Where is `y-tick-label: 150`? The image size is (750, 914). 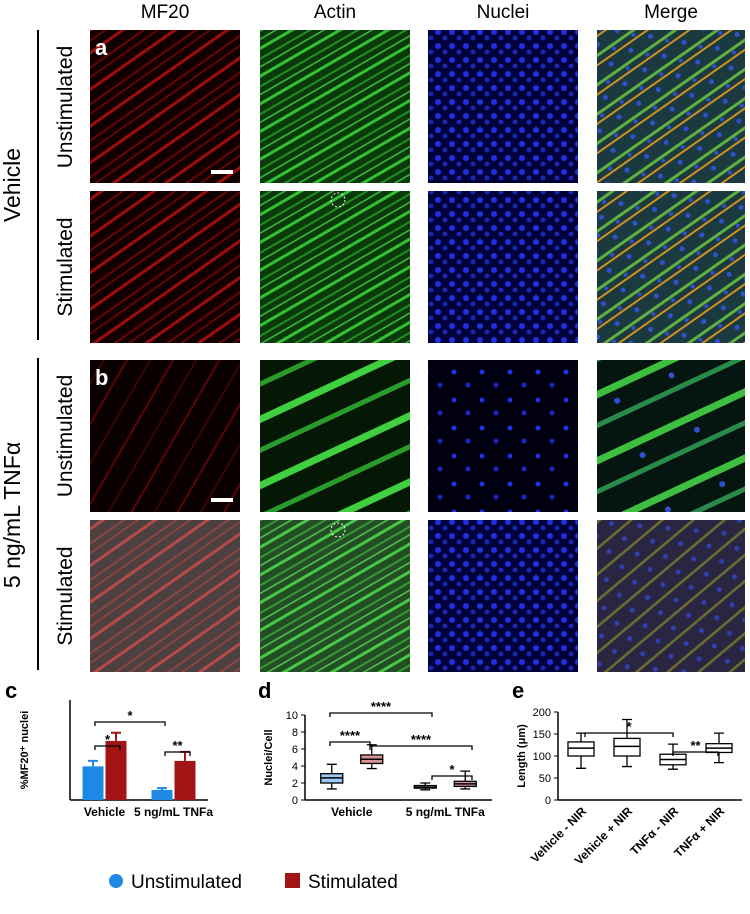 y-tick-label: 150 is located at coordinates (542, 735).